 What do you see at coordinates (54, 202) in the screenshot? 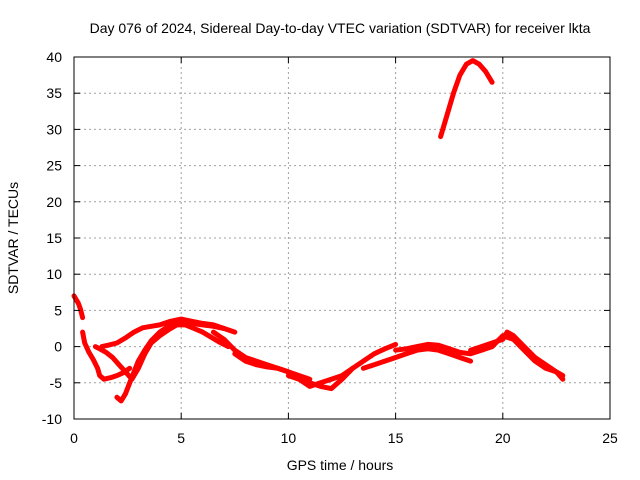
I see `y-tick-label: 20` at bounding box center [54, 202].